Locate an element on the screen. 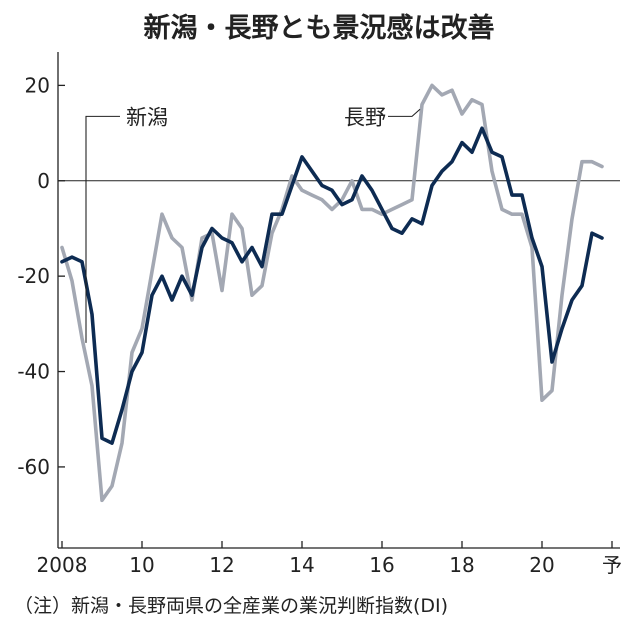  y-tick-label: -60 is located at coordinates (33, 467).